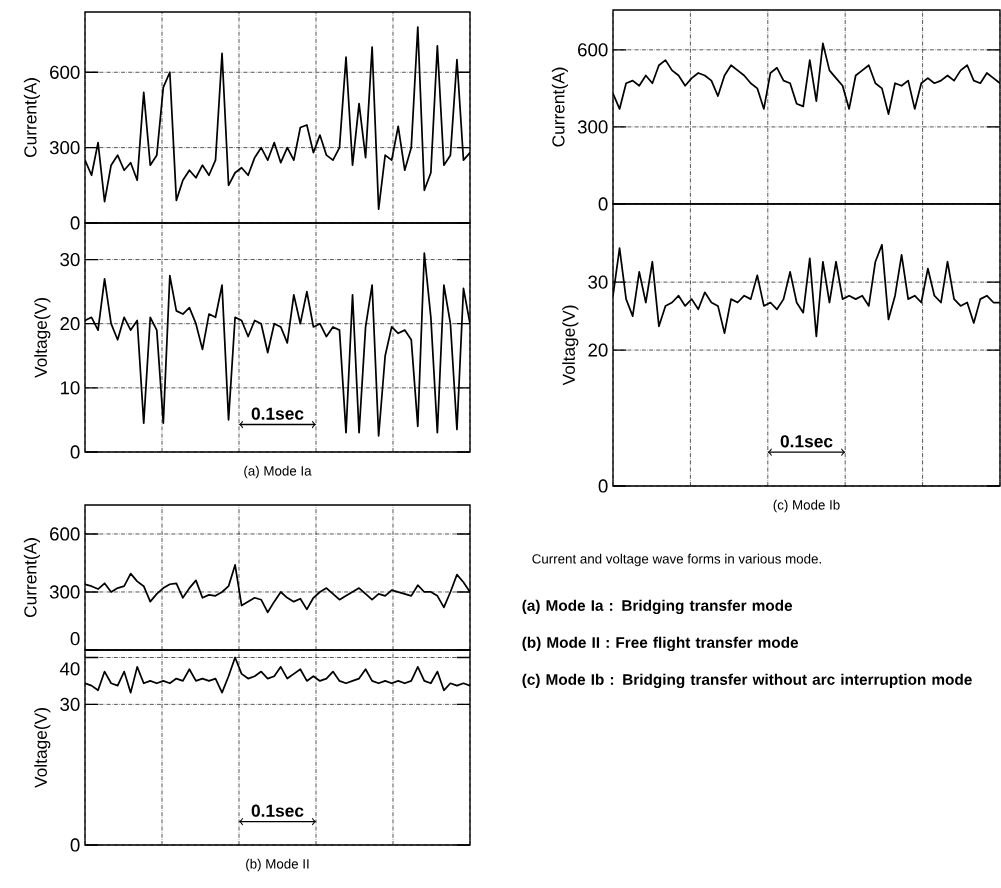  Describe the element at coordinates (657, 607) in the screenshot. I see `text: (a) Mode Ia : Bridging transfer mode` at that location.